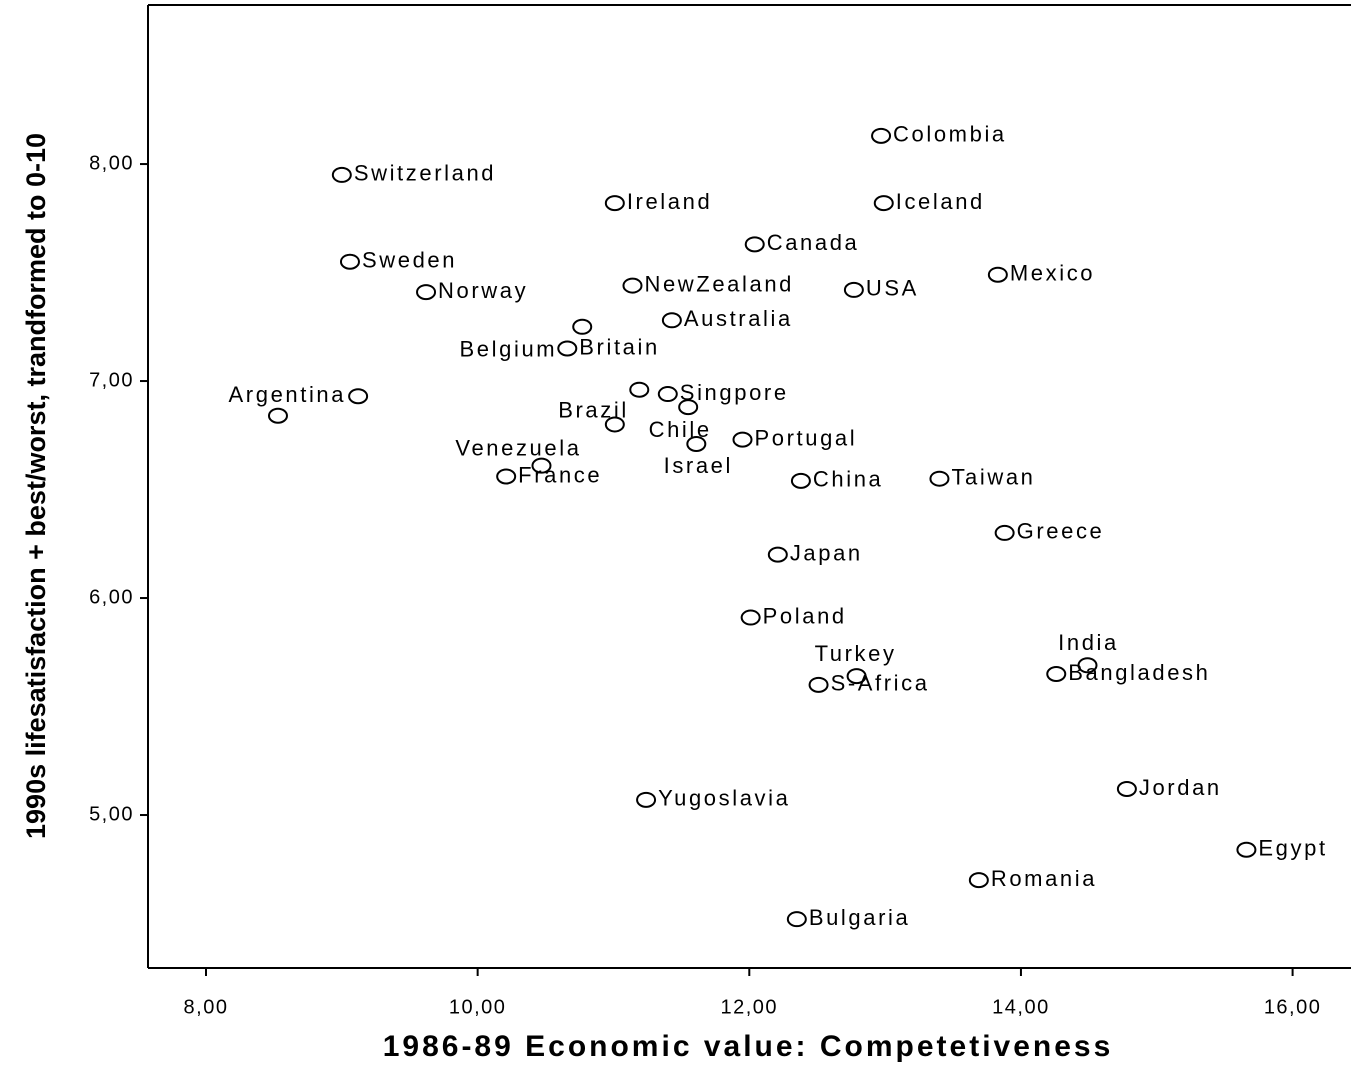 This screenshot has width=1351, height=1069. What do you see at coordinates (1180, 787) in the screenshot?
I see `point-label: Jordan` at bounding box center [1180, 787].